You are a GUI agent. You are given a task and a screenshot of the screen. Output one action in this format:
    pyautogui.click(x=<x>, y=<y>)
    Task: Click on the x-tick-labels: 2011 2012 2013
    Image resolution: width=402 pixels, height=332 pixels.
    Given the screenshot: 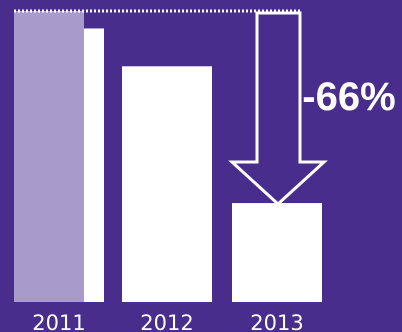 What is the action you would take?
    pyautogui.click(x=167, y=321)
    